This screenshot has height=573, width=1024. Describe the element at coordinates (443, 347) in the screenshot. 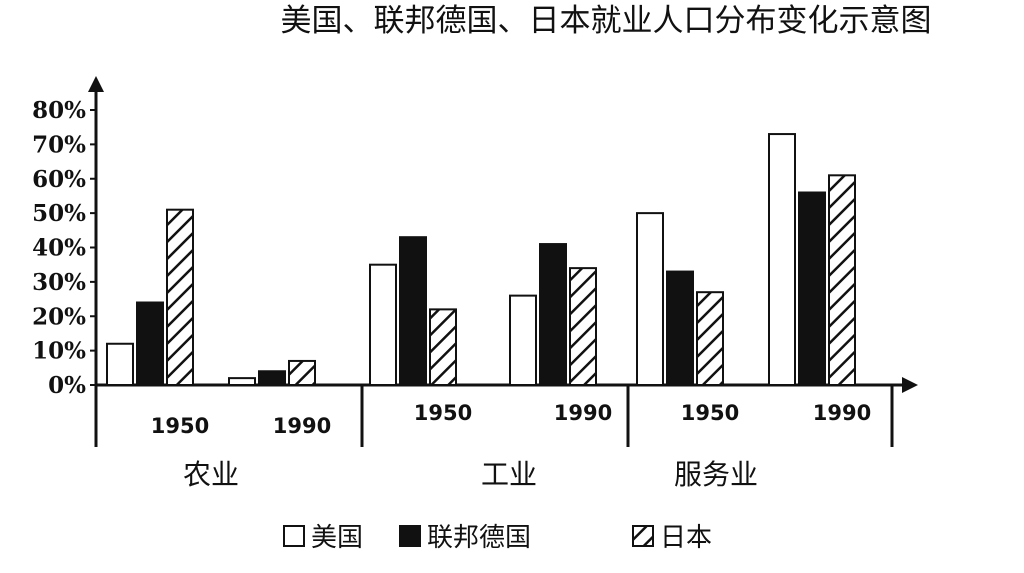

I see `bar-日本-工业 1950` at that location.